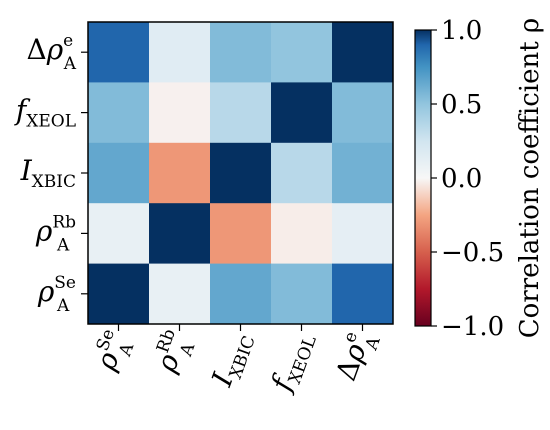 The height and width of the screenshot is (430, 550). Describe the element at coordinates (241, 113) in the screenshot. I see `heatmap-cell-r1-c2` at that location.